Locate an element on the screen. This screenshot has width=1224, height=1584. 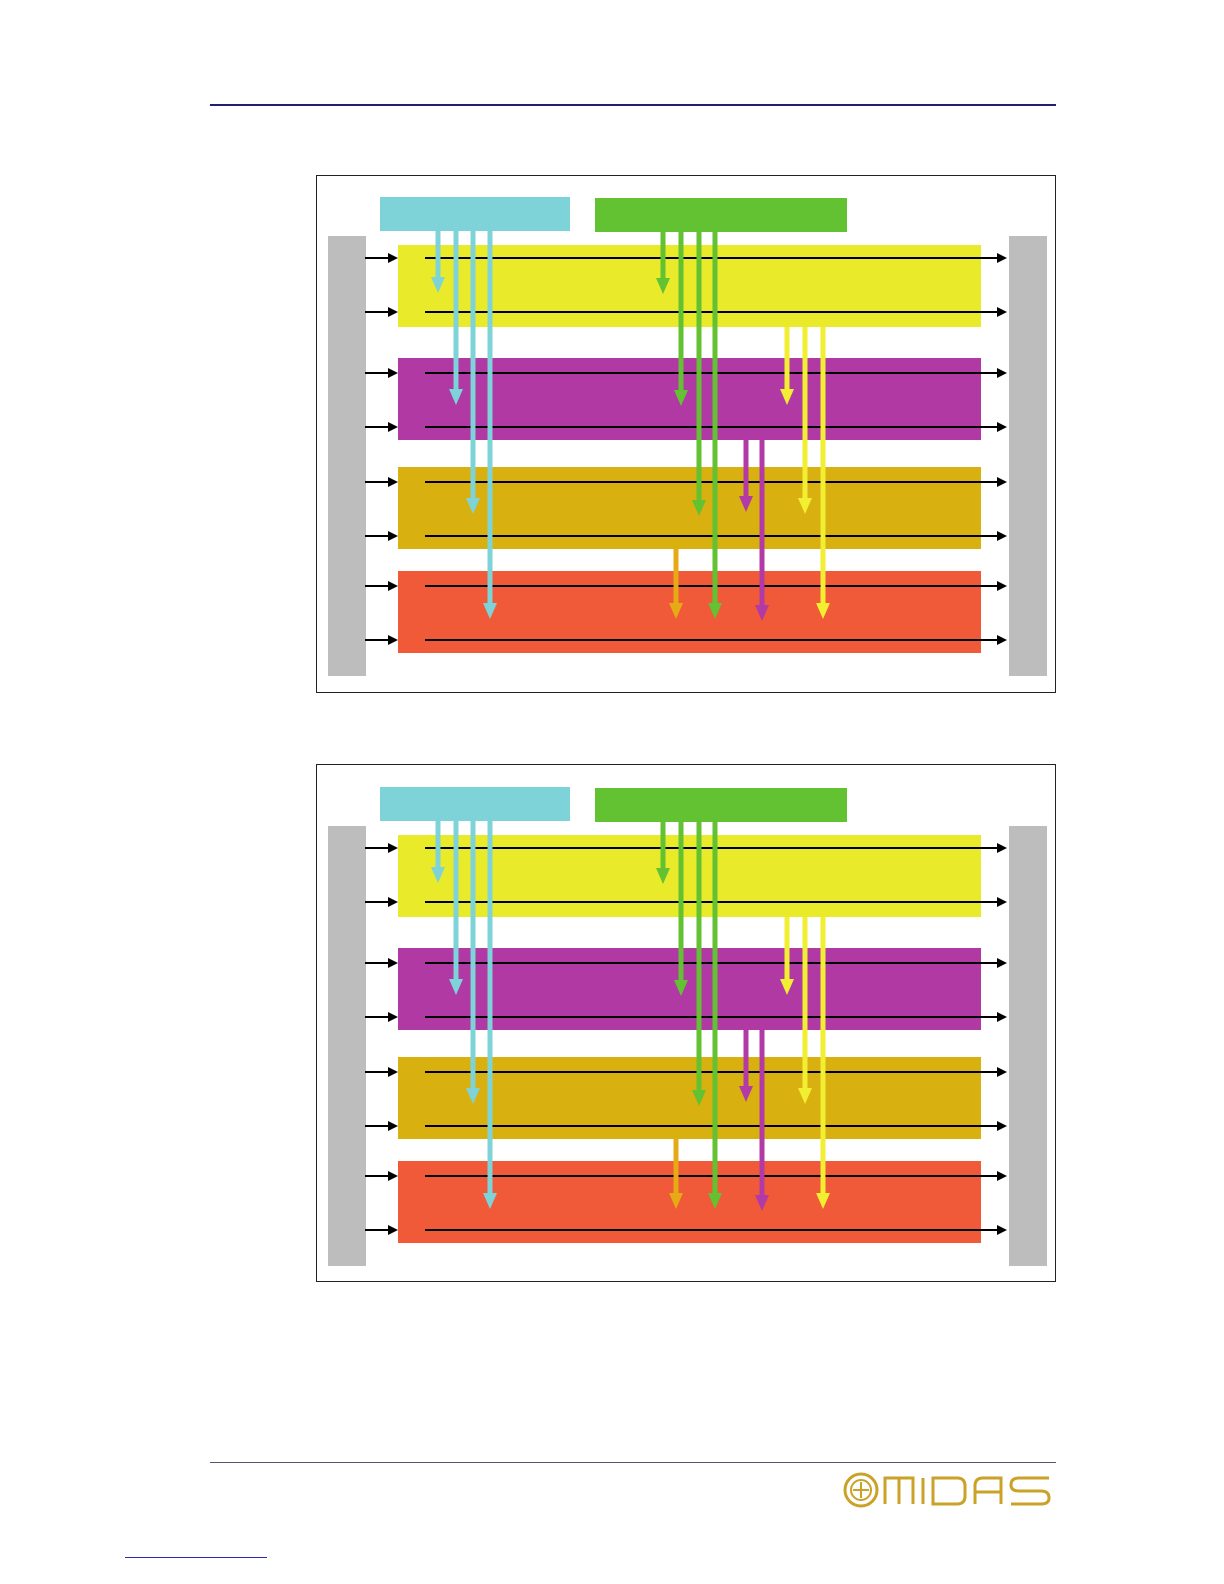
header-rule is located at coordinates (633, 105).